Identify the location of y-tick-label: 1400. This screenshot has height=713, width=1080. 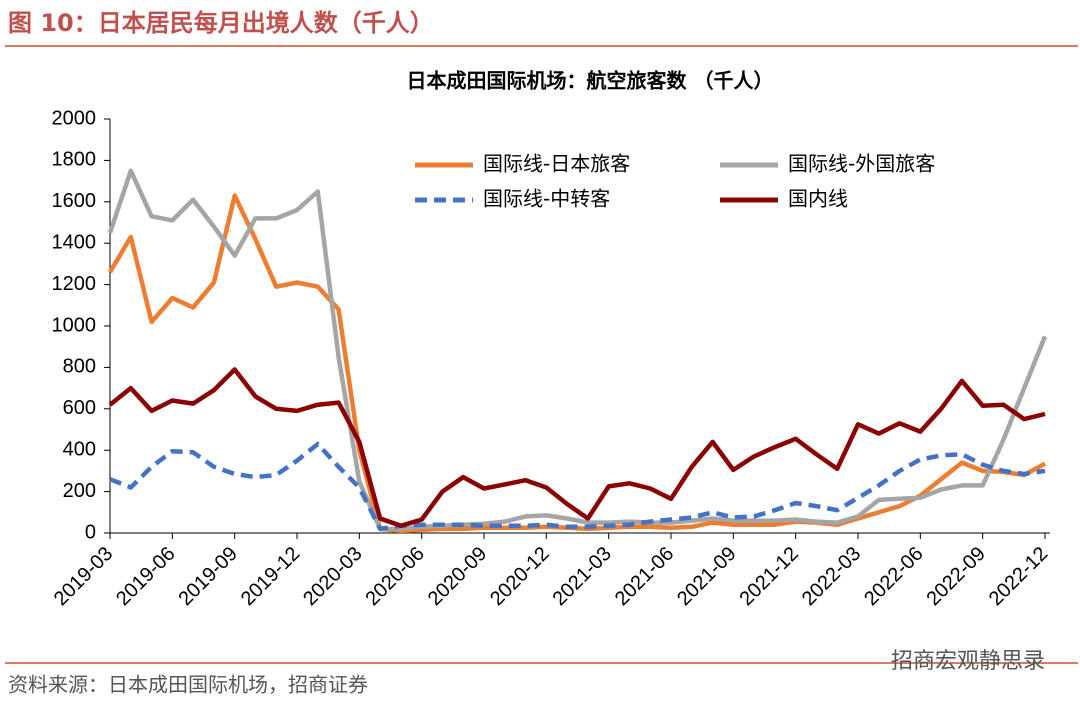
(74, 242).